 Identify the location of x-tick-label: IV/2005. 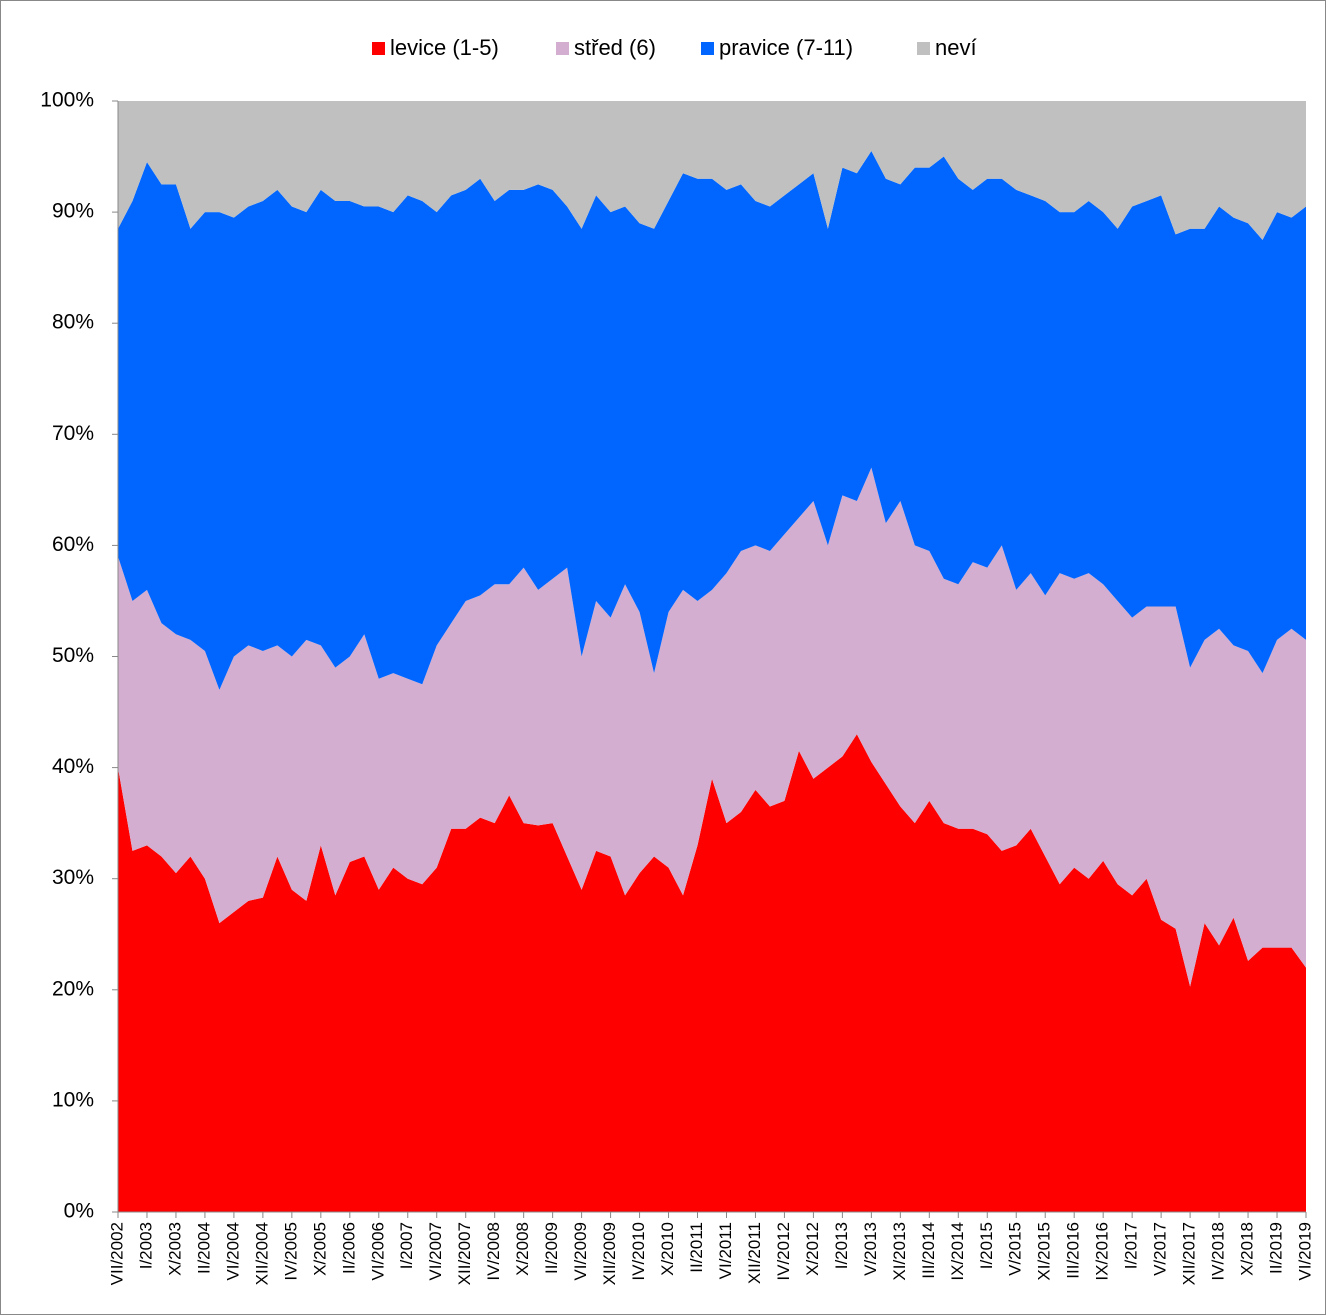
(290, 1251).